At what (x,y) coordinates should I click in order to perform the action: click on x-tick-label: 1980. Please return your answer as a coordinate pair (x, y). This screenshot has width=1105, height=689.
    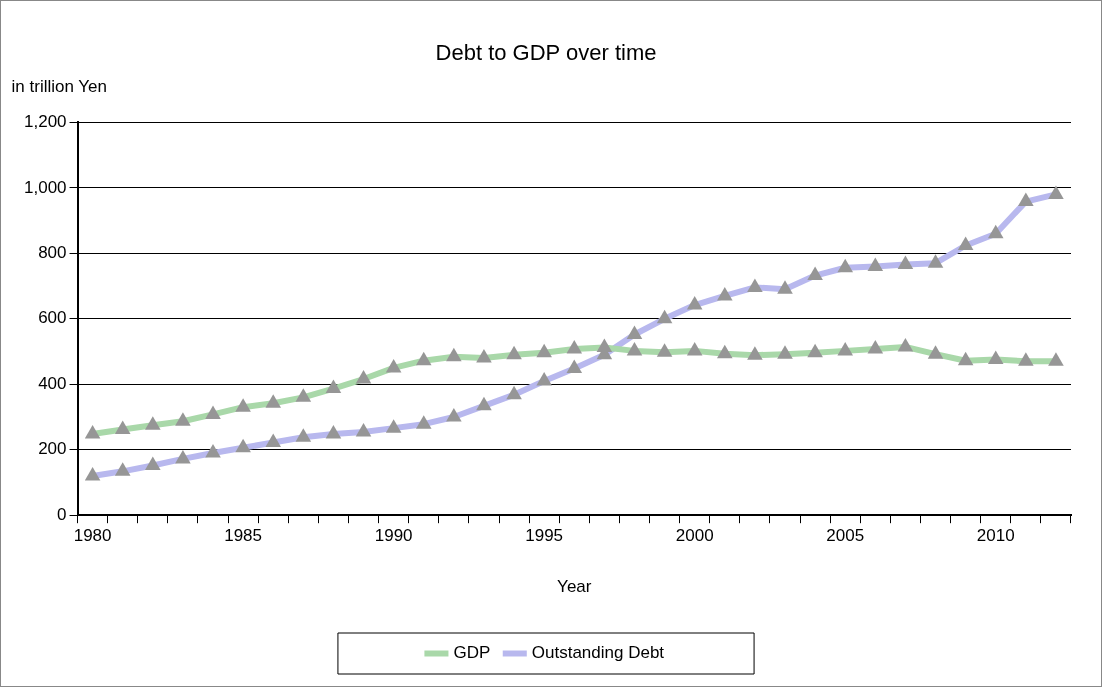
    Looking at the image, I should click on (92, 536).